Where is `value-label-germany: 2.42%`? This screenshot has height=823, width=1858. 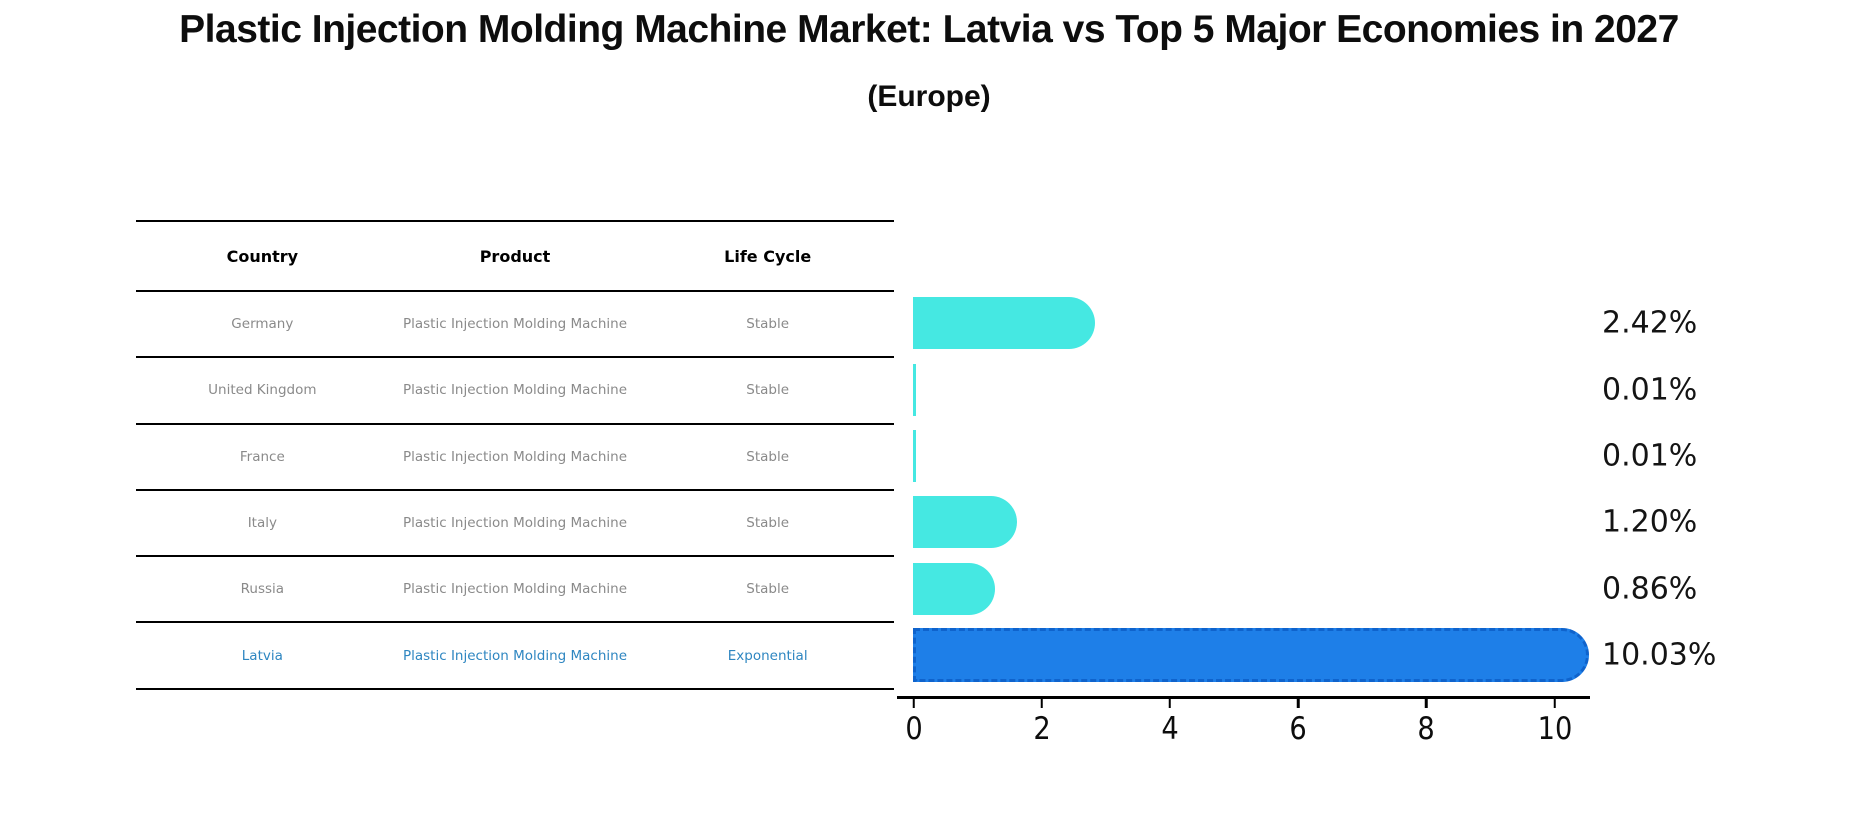 value-label-germany: 2.42% is located at coordinates (1650, 323).